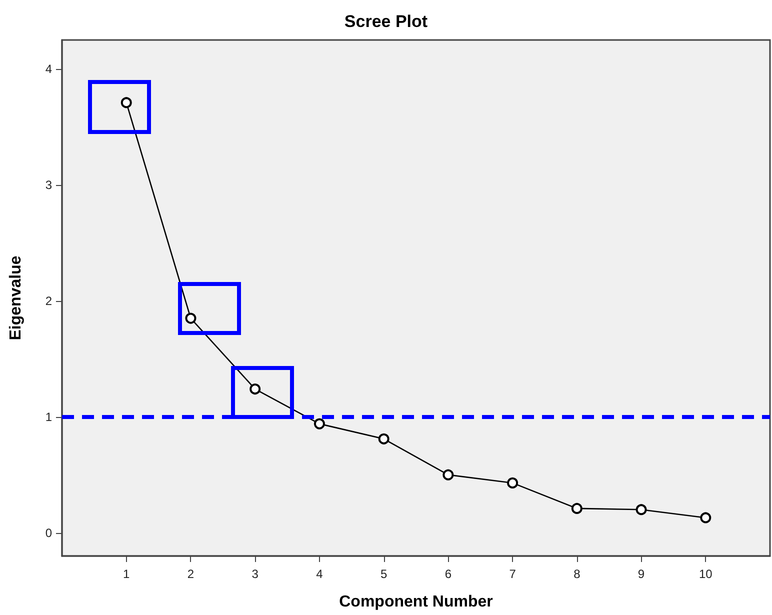 This screenshot has height=615, width=772. Describe the element at coordinates (255, 574) in the screenshot. I see `x-tick-label: 3` at that location.